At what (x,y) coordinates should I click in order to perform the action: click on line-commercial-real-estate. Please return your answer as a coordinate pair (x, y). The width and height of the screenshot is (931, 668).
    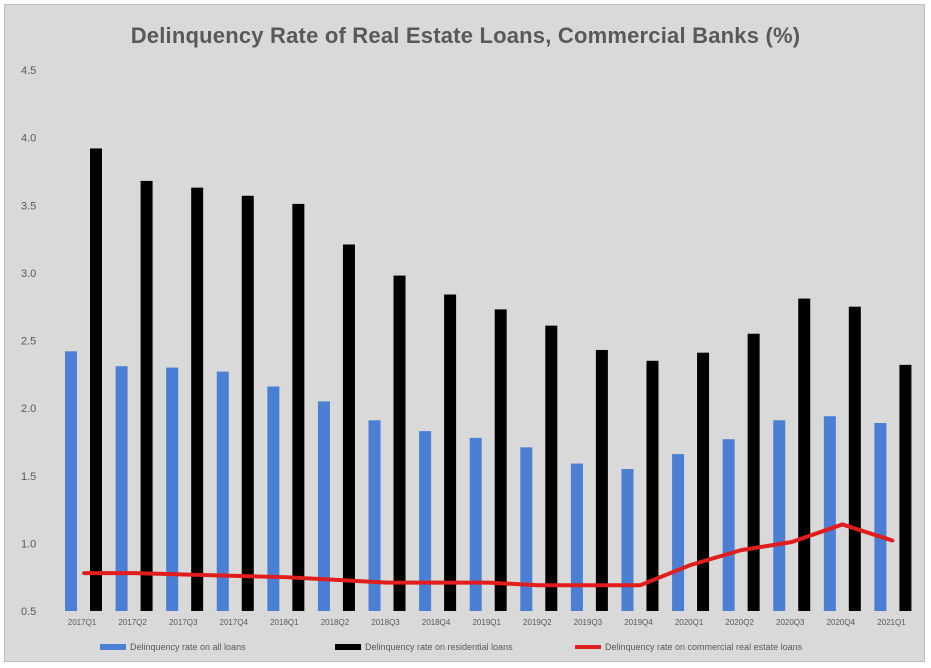
    Looking at the image, I should click on (488, 555).